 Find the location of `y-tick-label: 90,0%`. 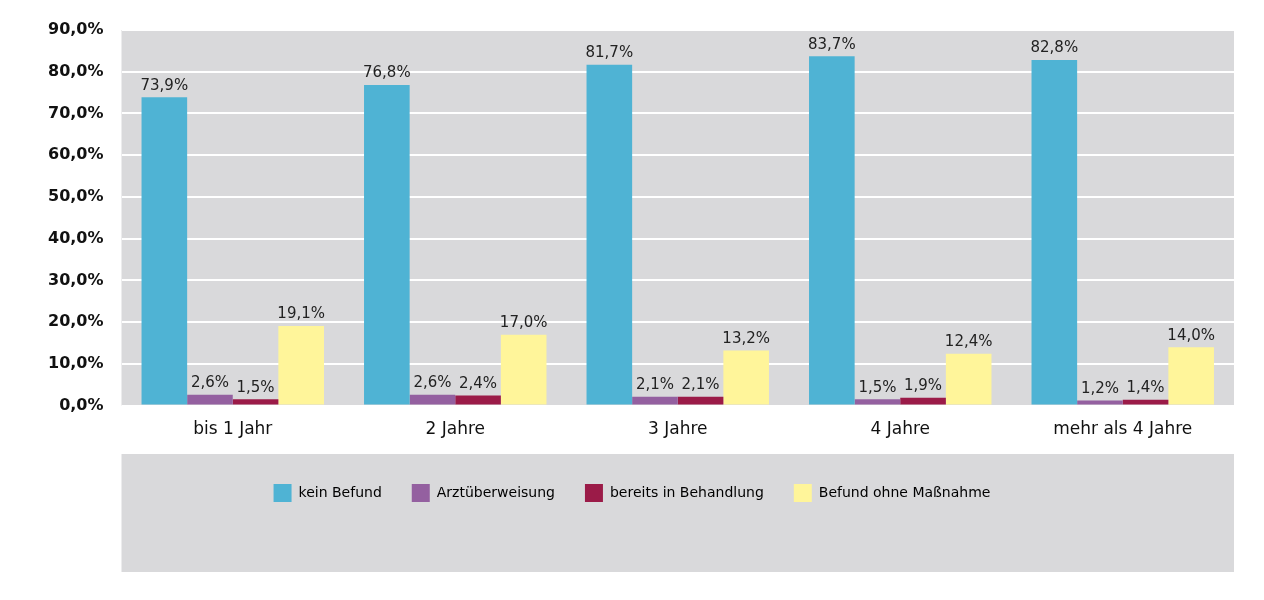

y-tick-label: 90,0% is located at coordinates (75, 29).